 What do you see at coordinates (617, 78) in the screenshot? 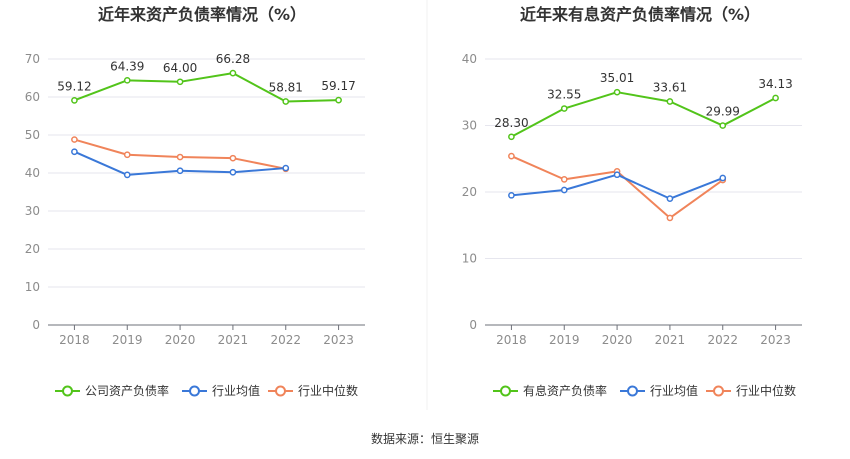
I see `data-label: 35.01` at bounding box center [617, 78].